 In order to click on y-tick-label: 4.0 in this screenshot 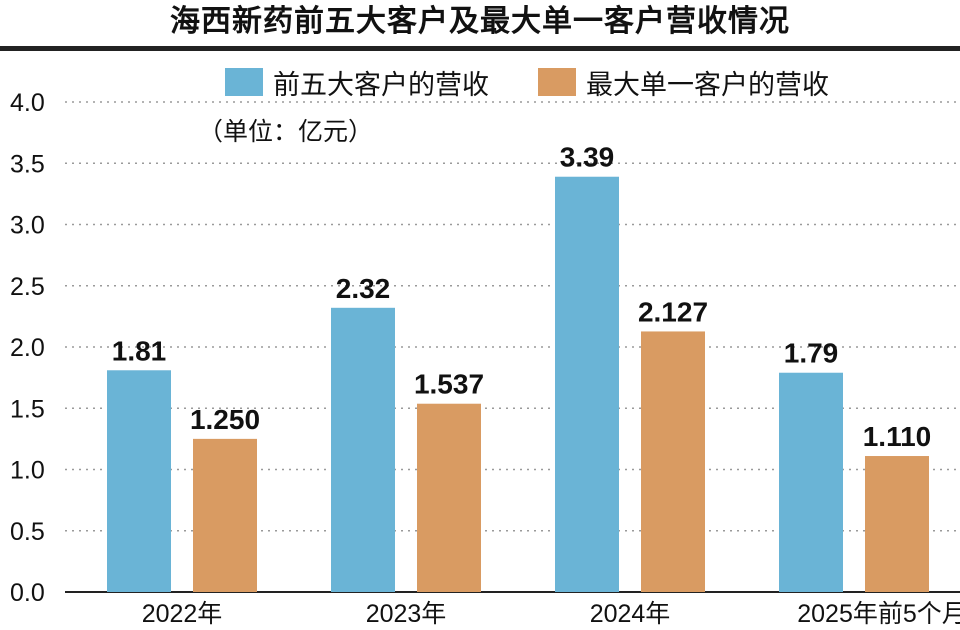, I will do `click(27, 103)`.